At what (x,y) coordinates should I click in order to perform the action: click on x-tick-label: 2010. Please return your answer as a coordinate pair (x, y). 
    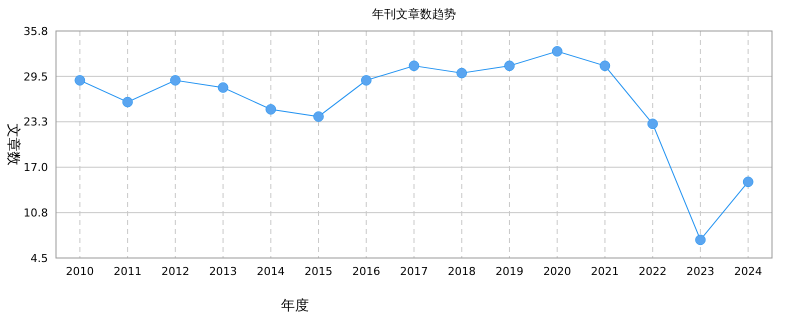
    Looking at the image, I should click on (80, 271).